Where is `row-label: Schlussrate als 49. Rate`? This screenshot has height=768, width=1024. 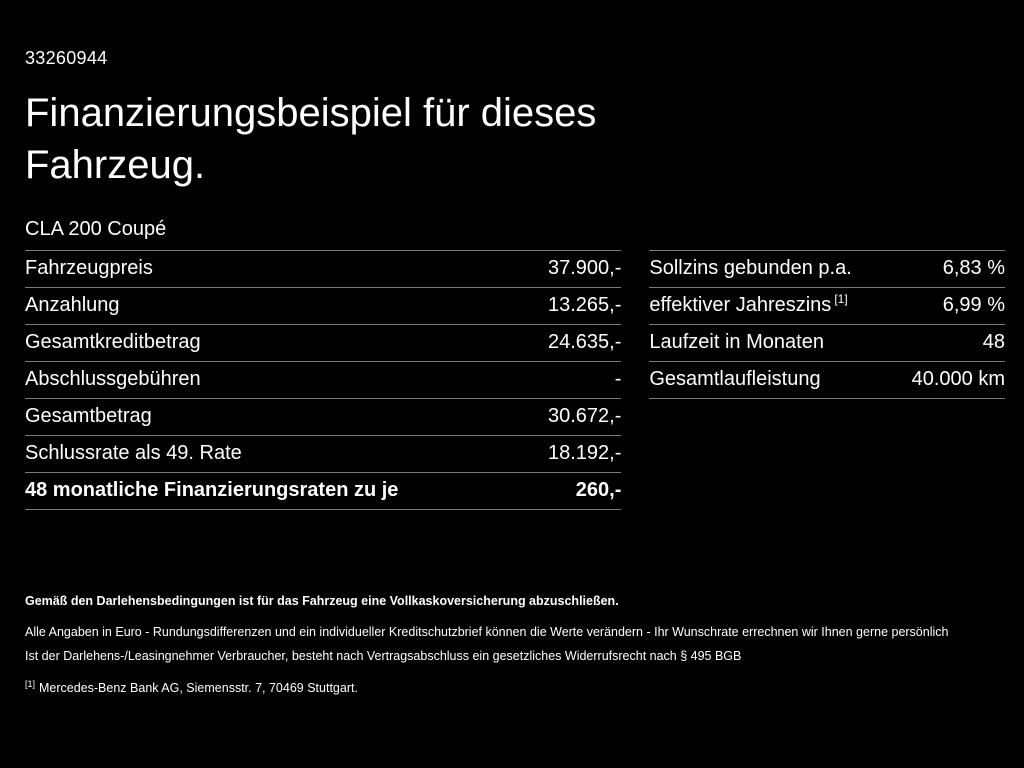
row-label: Schlussrate als 49. Rate is located at coordinates (133, 453).